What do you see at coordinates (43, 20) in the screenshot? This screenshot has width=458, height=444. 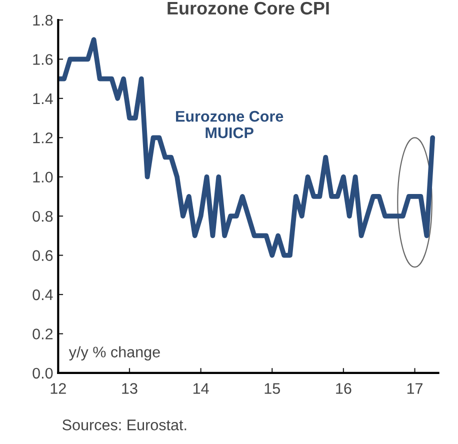 I see `y-tick-label: 1.8` at bounding box center [43, 20].